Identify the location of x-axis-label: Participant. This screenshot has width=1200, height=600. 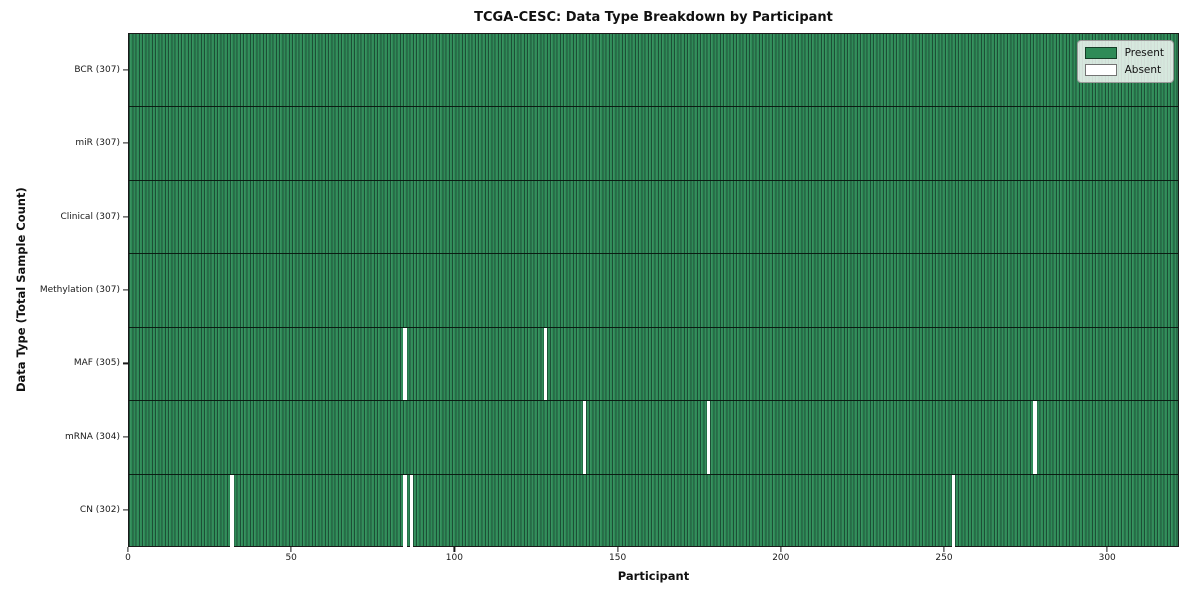
(653, 576).